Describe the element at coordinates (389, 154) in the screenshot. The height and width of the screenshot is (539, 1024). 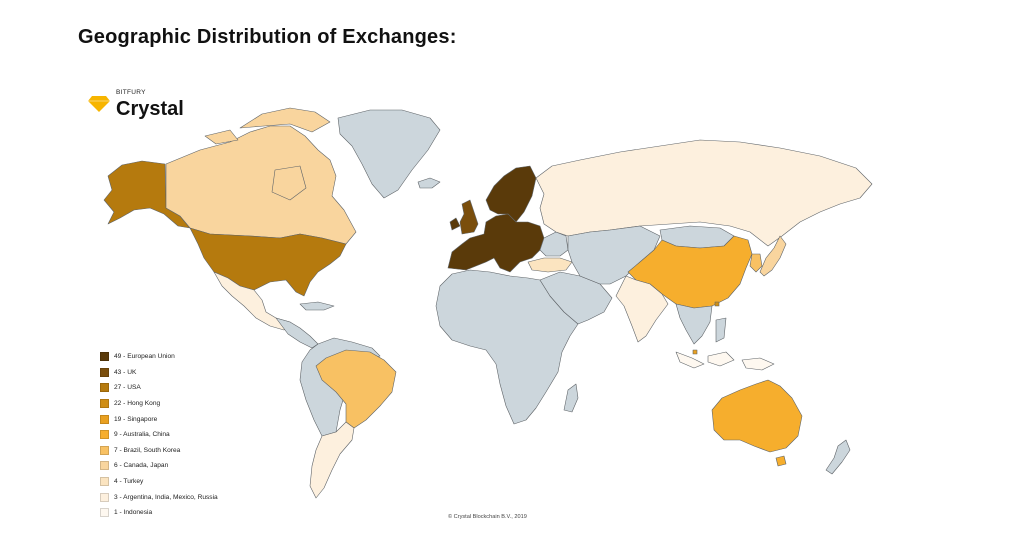
I see `region-greenland` at that location.